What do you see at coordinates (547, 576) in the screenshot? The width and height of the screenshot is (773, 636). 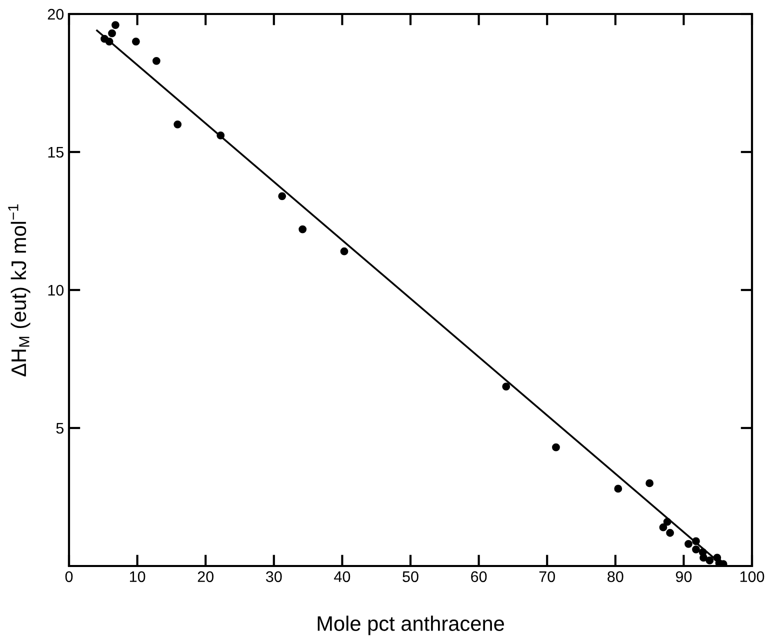 I see `x-tick-label: 70` at bounding box center [547, 576].